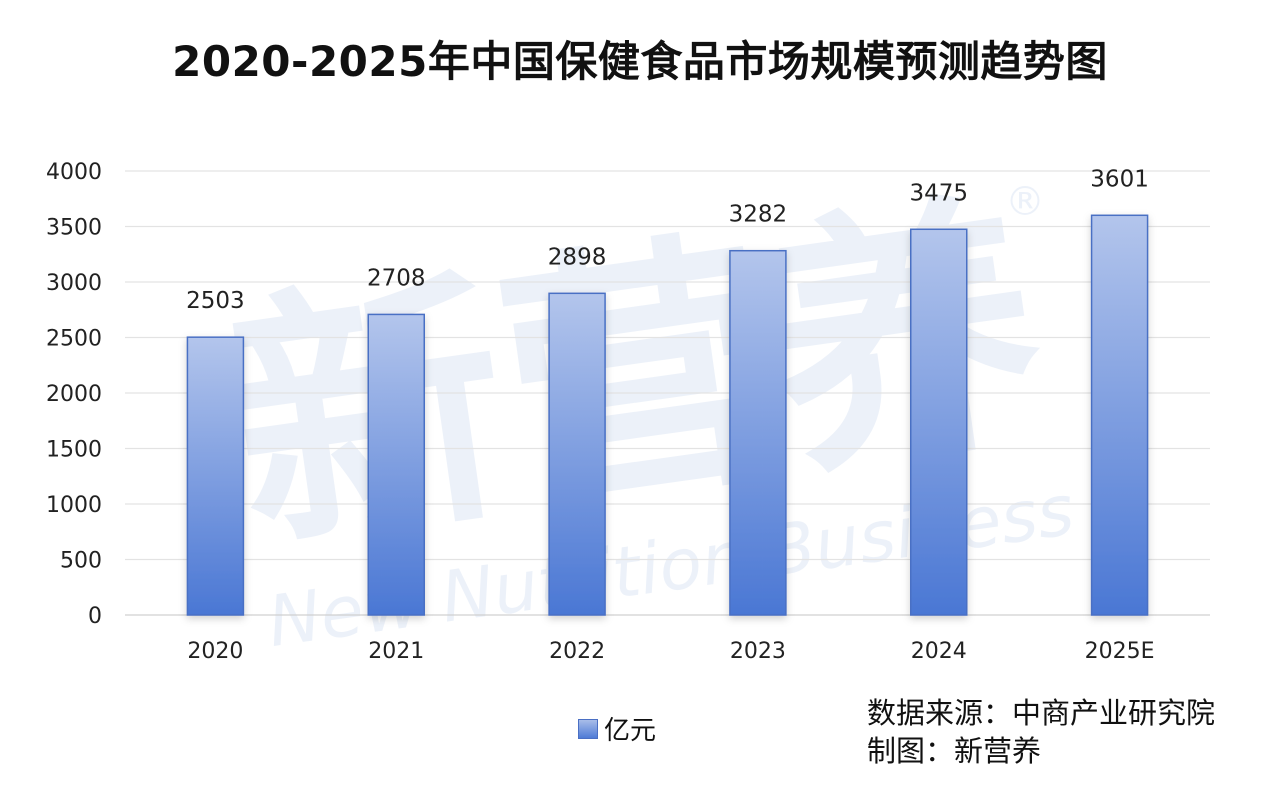 This screenshot has height=789, width=1280. Describe the element at coordinates (1041, 732) in the screenshot. I see `source-note: 数据来源：中商产业研究院 制图：新营养` at that location.